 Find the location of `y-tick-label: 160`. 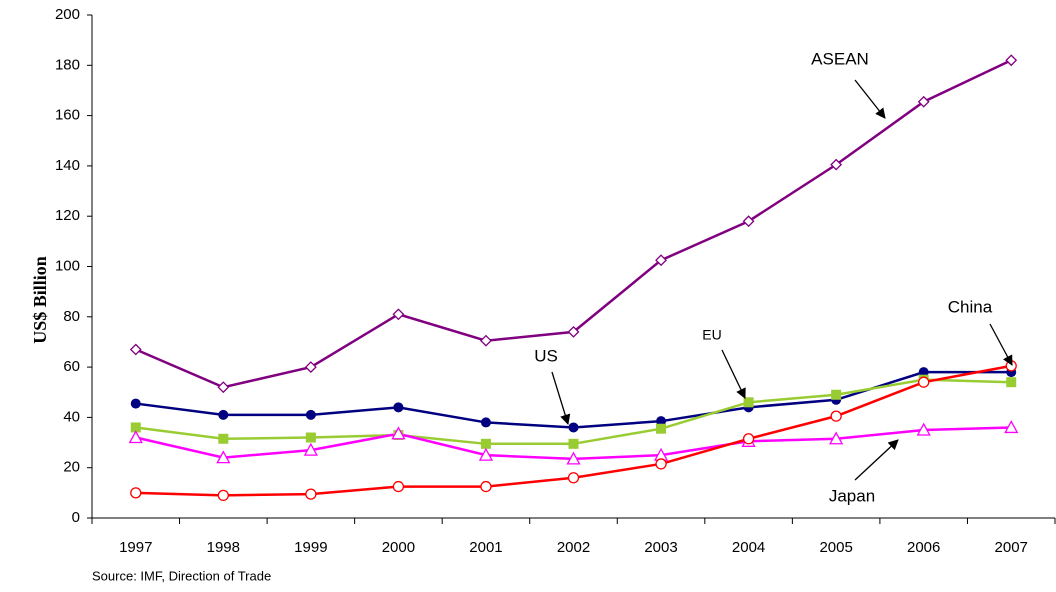

y-tick-label: 160 is located at coordinates (67, 115).